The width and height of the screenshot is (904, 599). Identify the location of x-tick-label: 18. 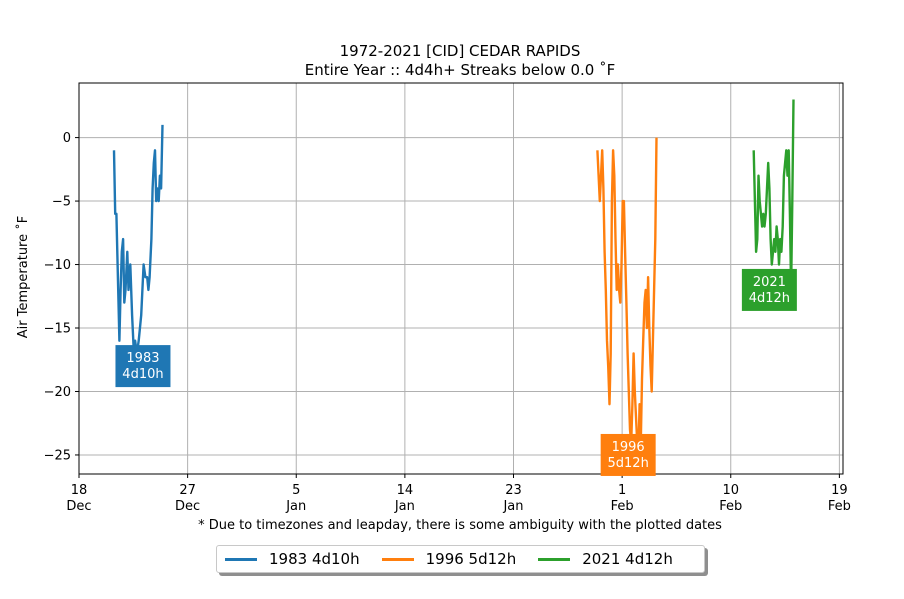
(79, 490).